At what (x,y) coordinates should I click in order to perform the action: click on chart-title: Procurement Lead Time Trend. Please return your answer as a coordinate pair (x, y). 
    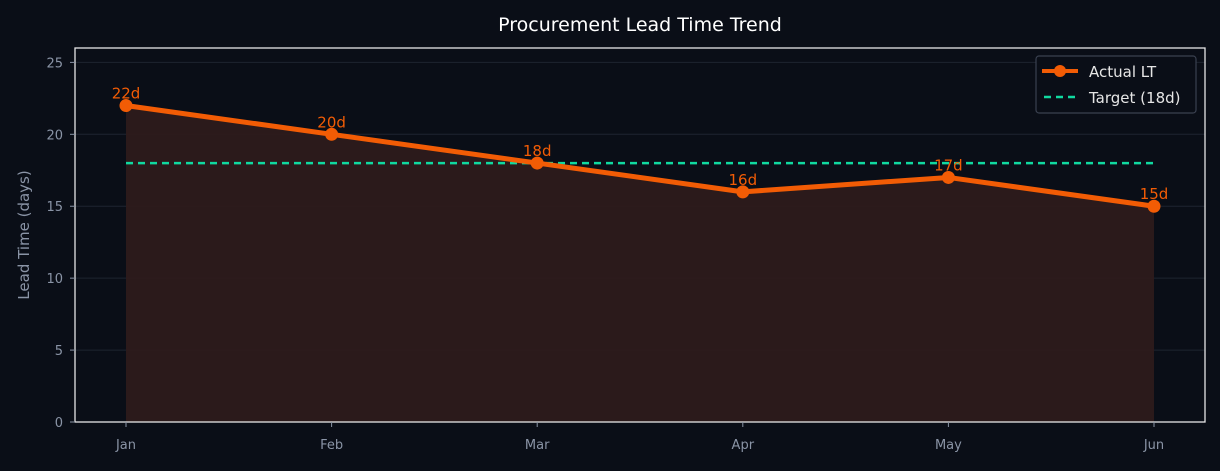
    Looking at the image, I should click on (640, 25).